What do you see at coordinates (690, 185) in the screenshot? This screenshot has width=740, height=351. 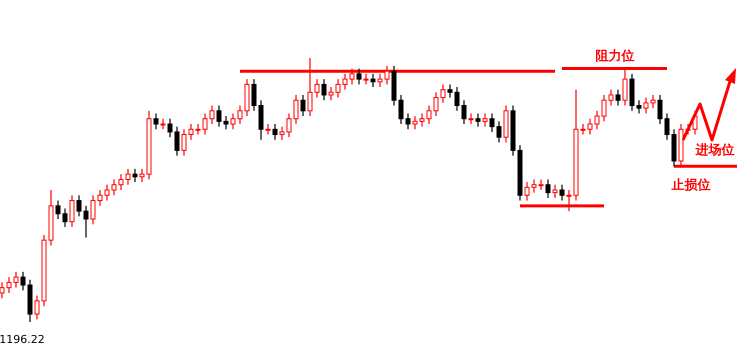 I see `annotation: 止损位` at bounding box center [690, 185].